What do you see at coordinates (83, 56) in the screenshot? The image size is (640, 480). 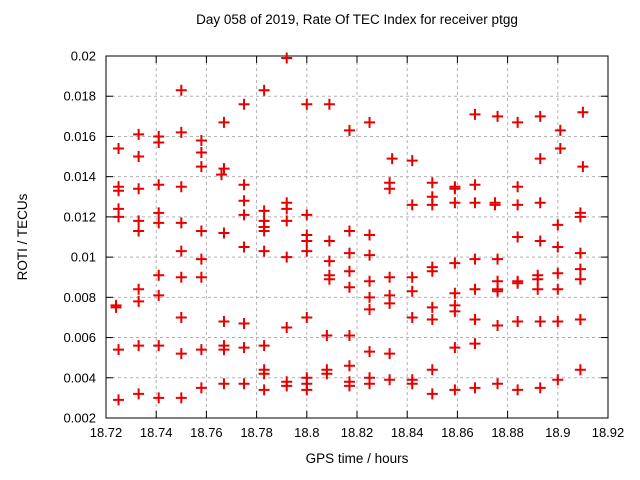 I see `y-tick-label: 0.02` at bounding box center [83, 56].